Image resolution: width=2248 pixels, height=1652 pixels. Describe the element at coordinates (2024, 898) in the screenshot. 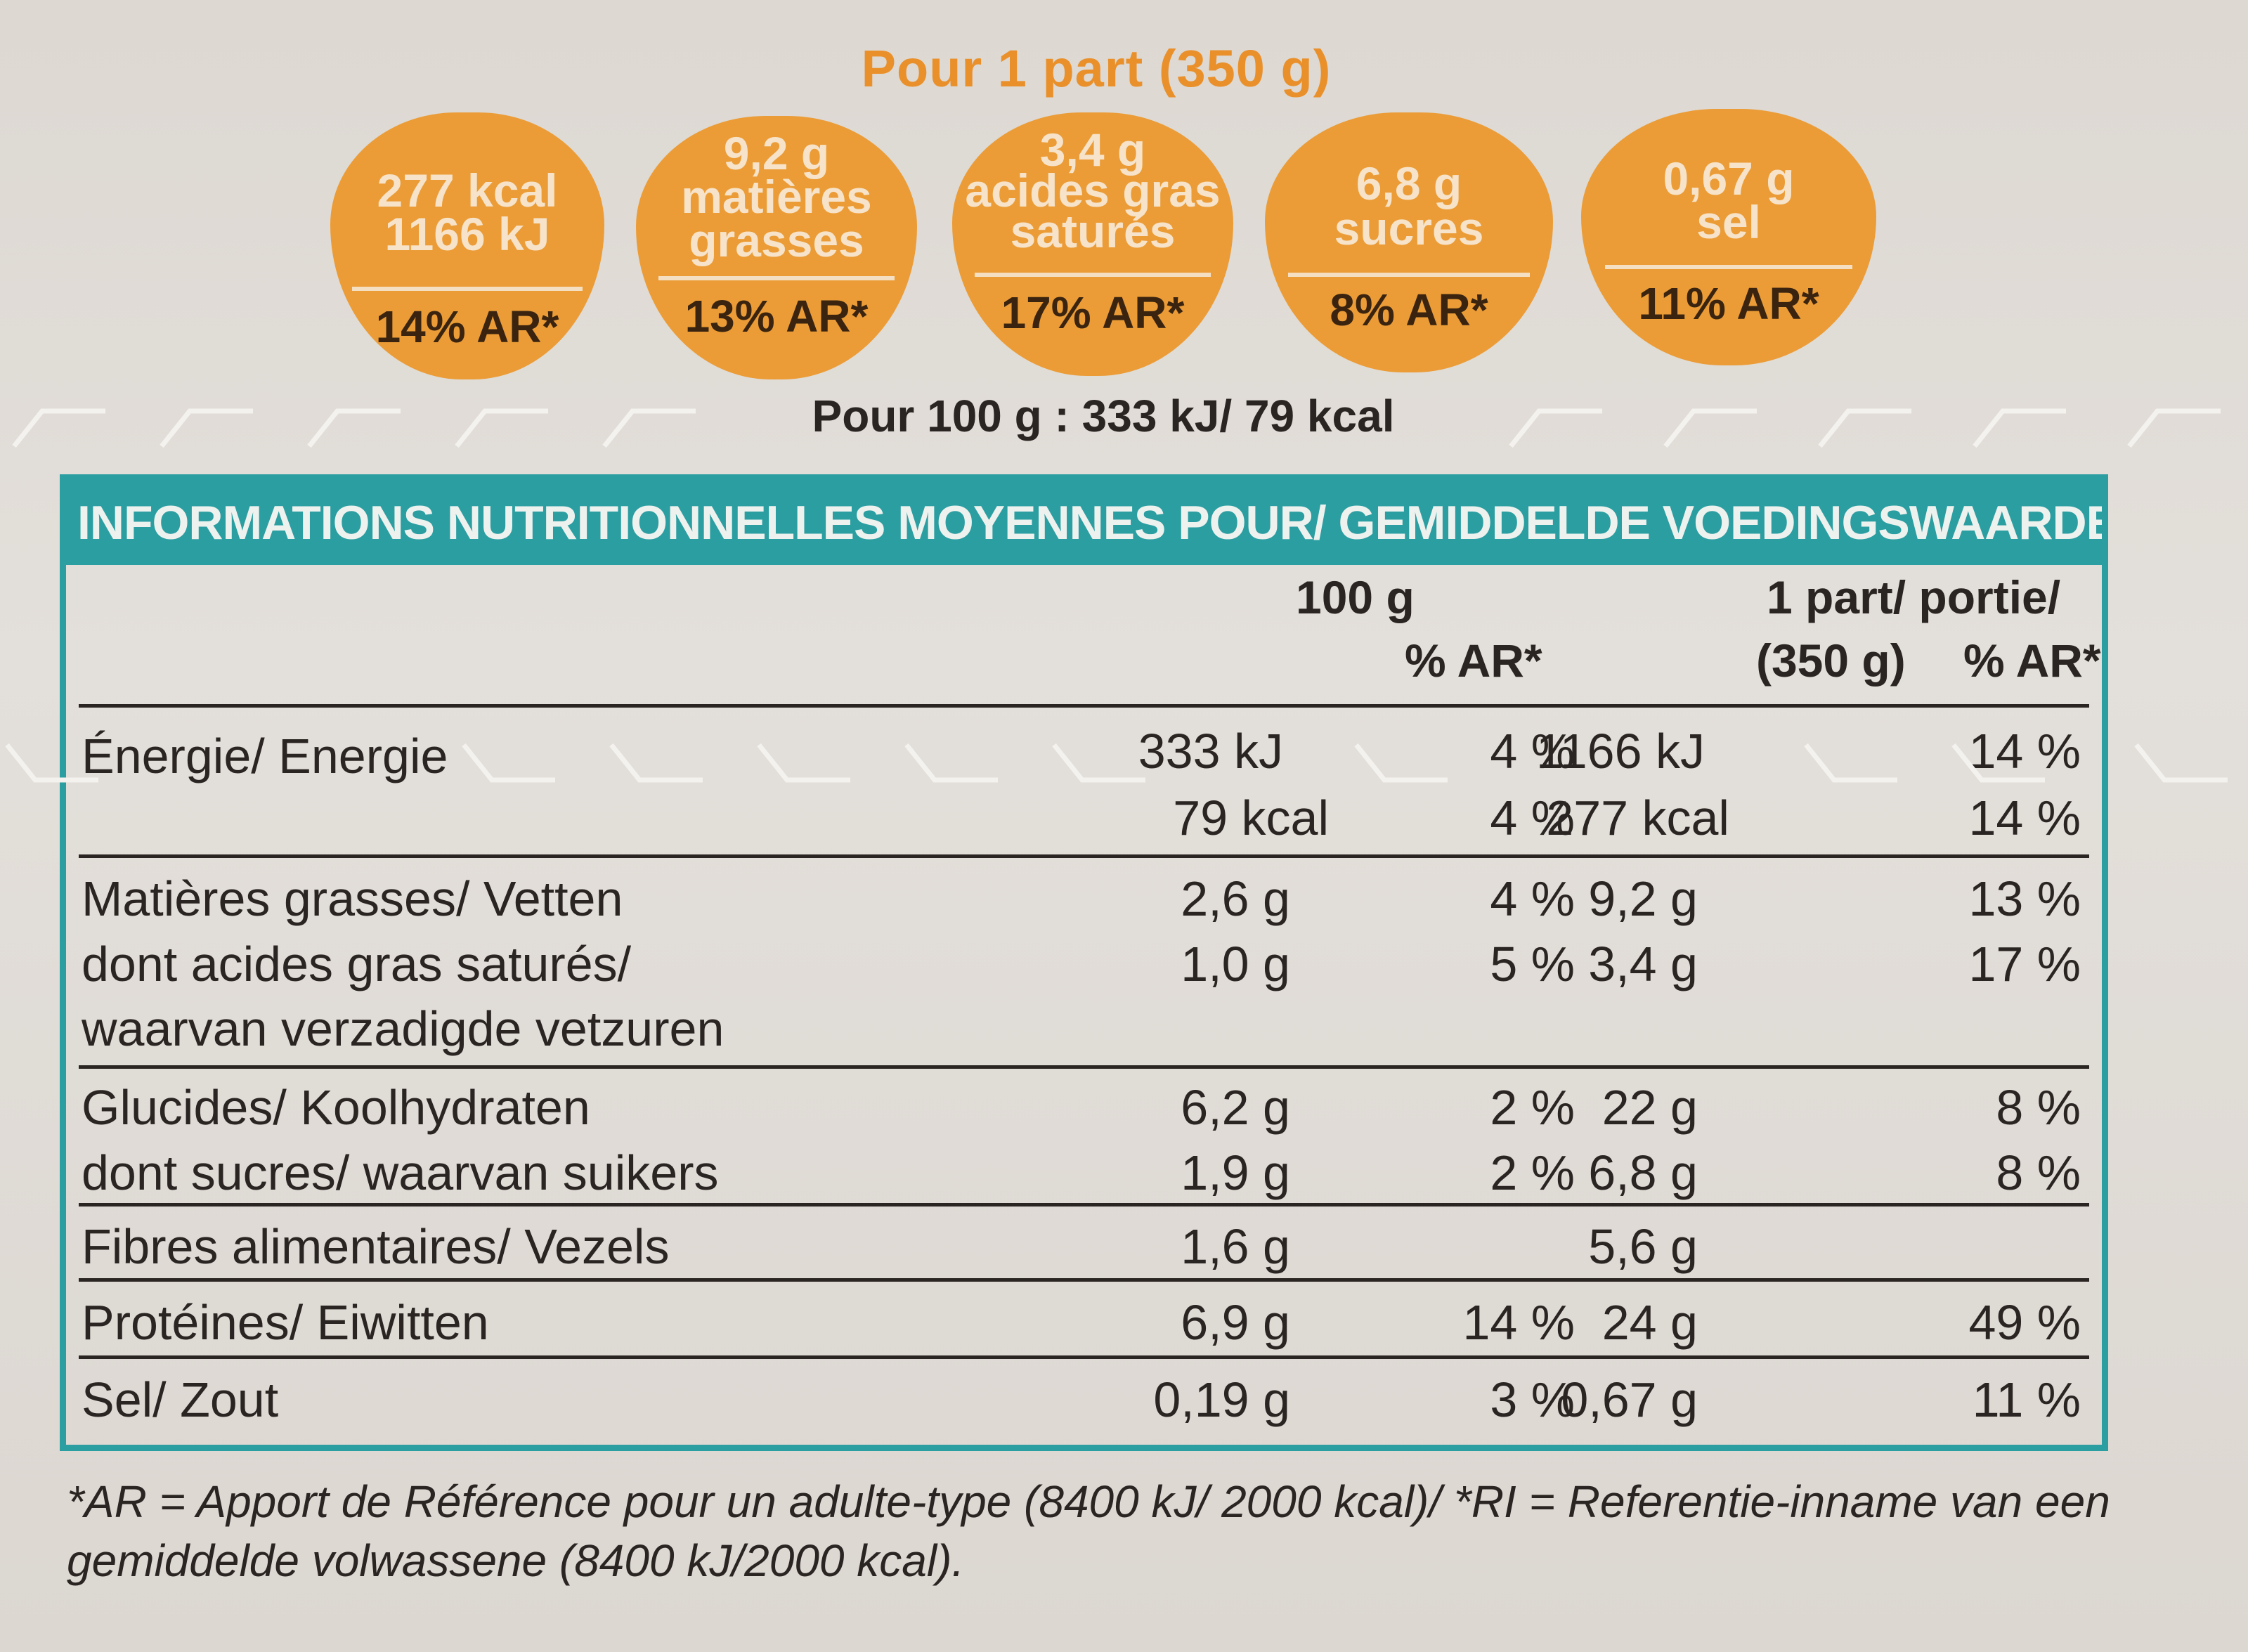

I see `cell-ar-part: 13 %` at that location.